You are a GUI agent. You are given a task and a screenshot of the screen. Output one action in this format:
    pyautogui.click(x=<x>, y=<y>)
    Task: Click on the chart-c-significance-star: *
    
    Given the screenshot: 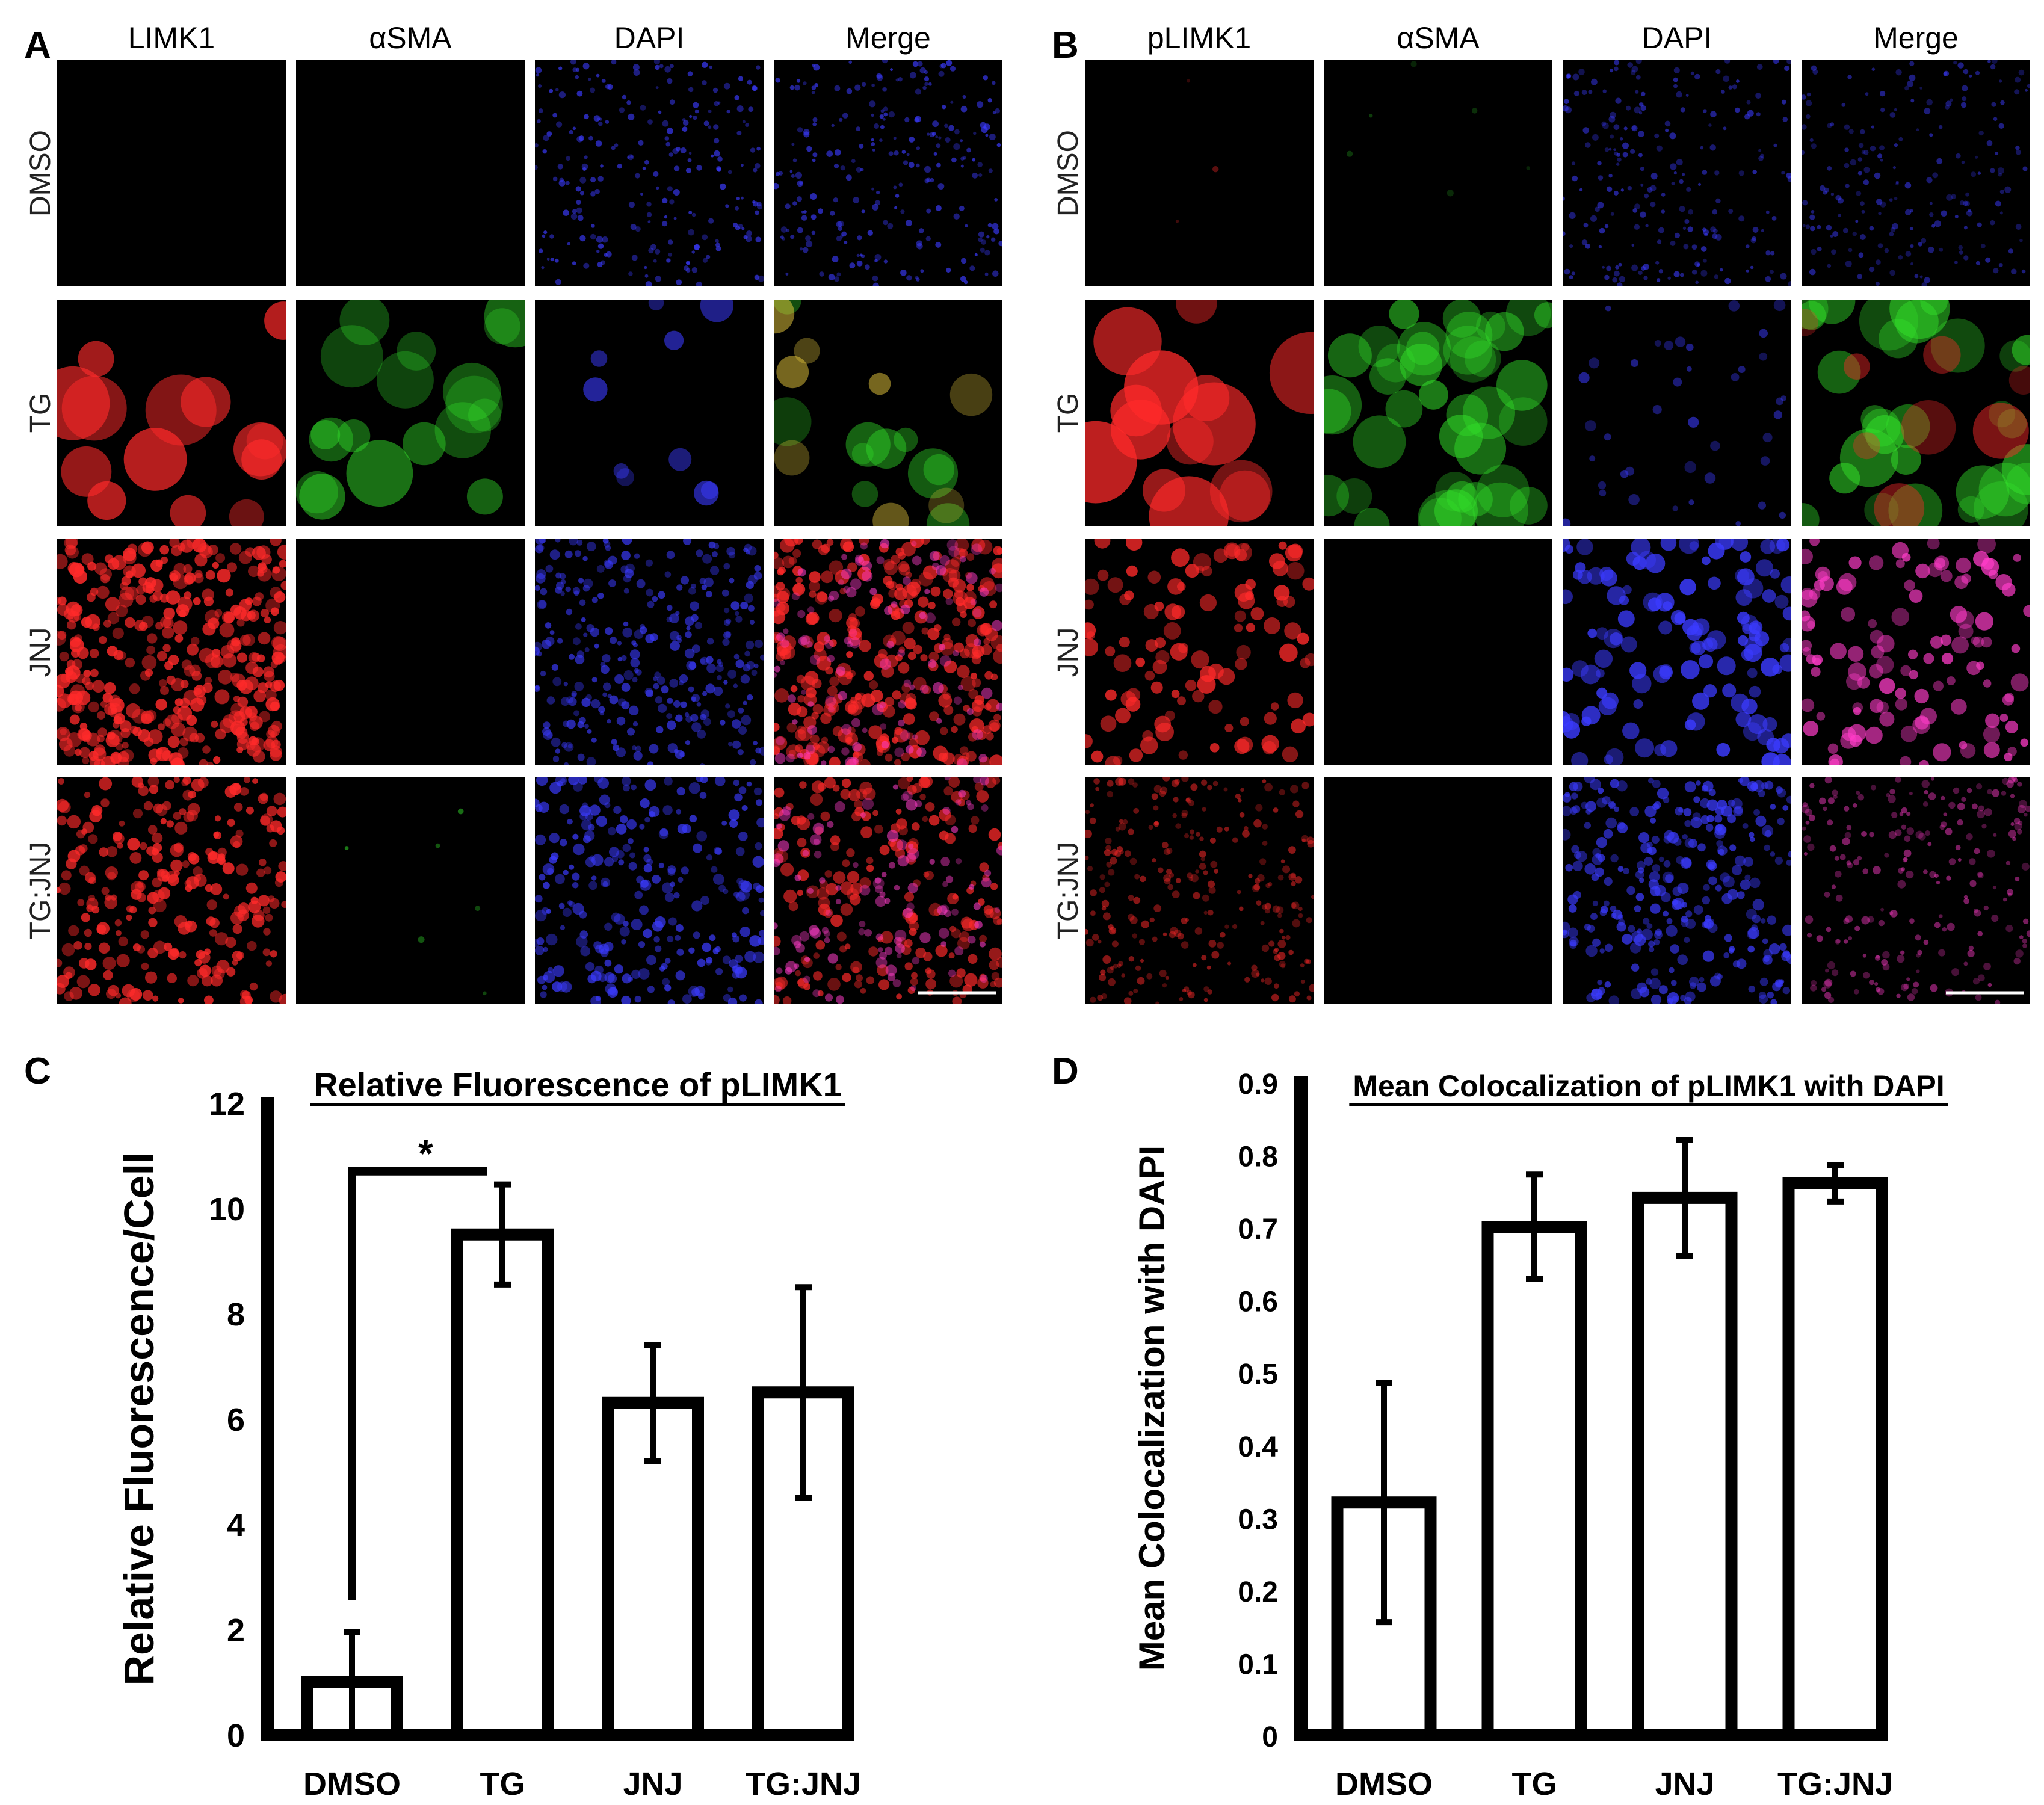 What is the action you would take?
    pyautogui.click(x=426, y=1153)
    